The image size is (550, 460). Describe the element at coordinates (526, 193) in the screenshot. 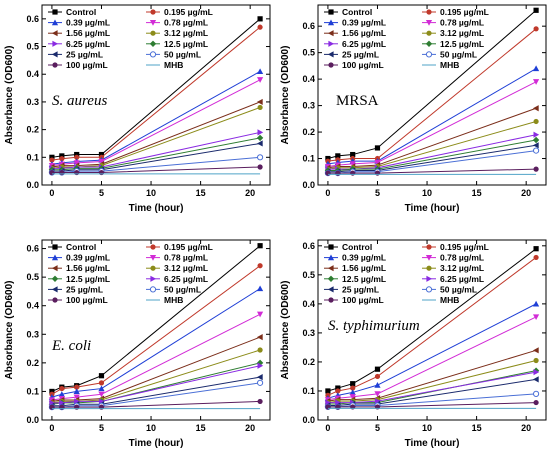

I see `x-tick-label: 20` at that location.